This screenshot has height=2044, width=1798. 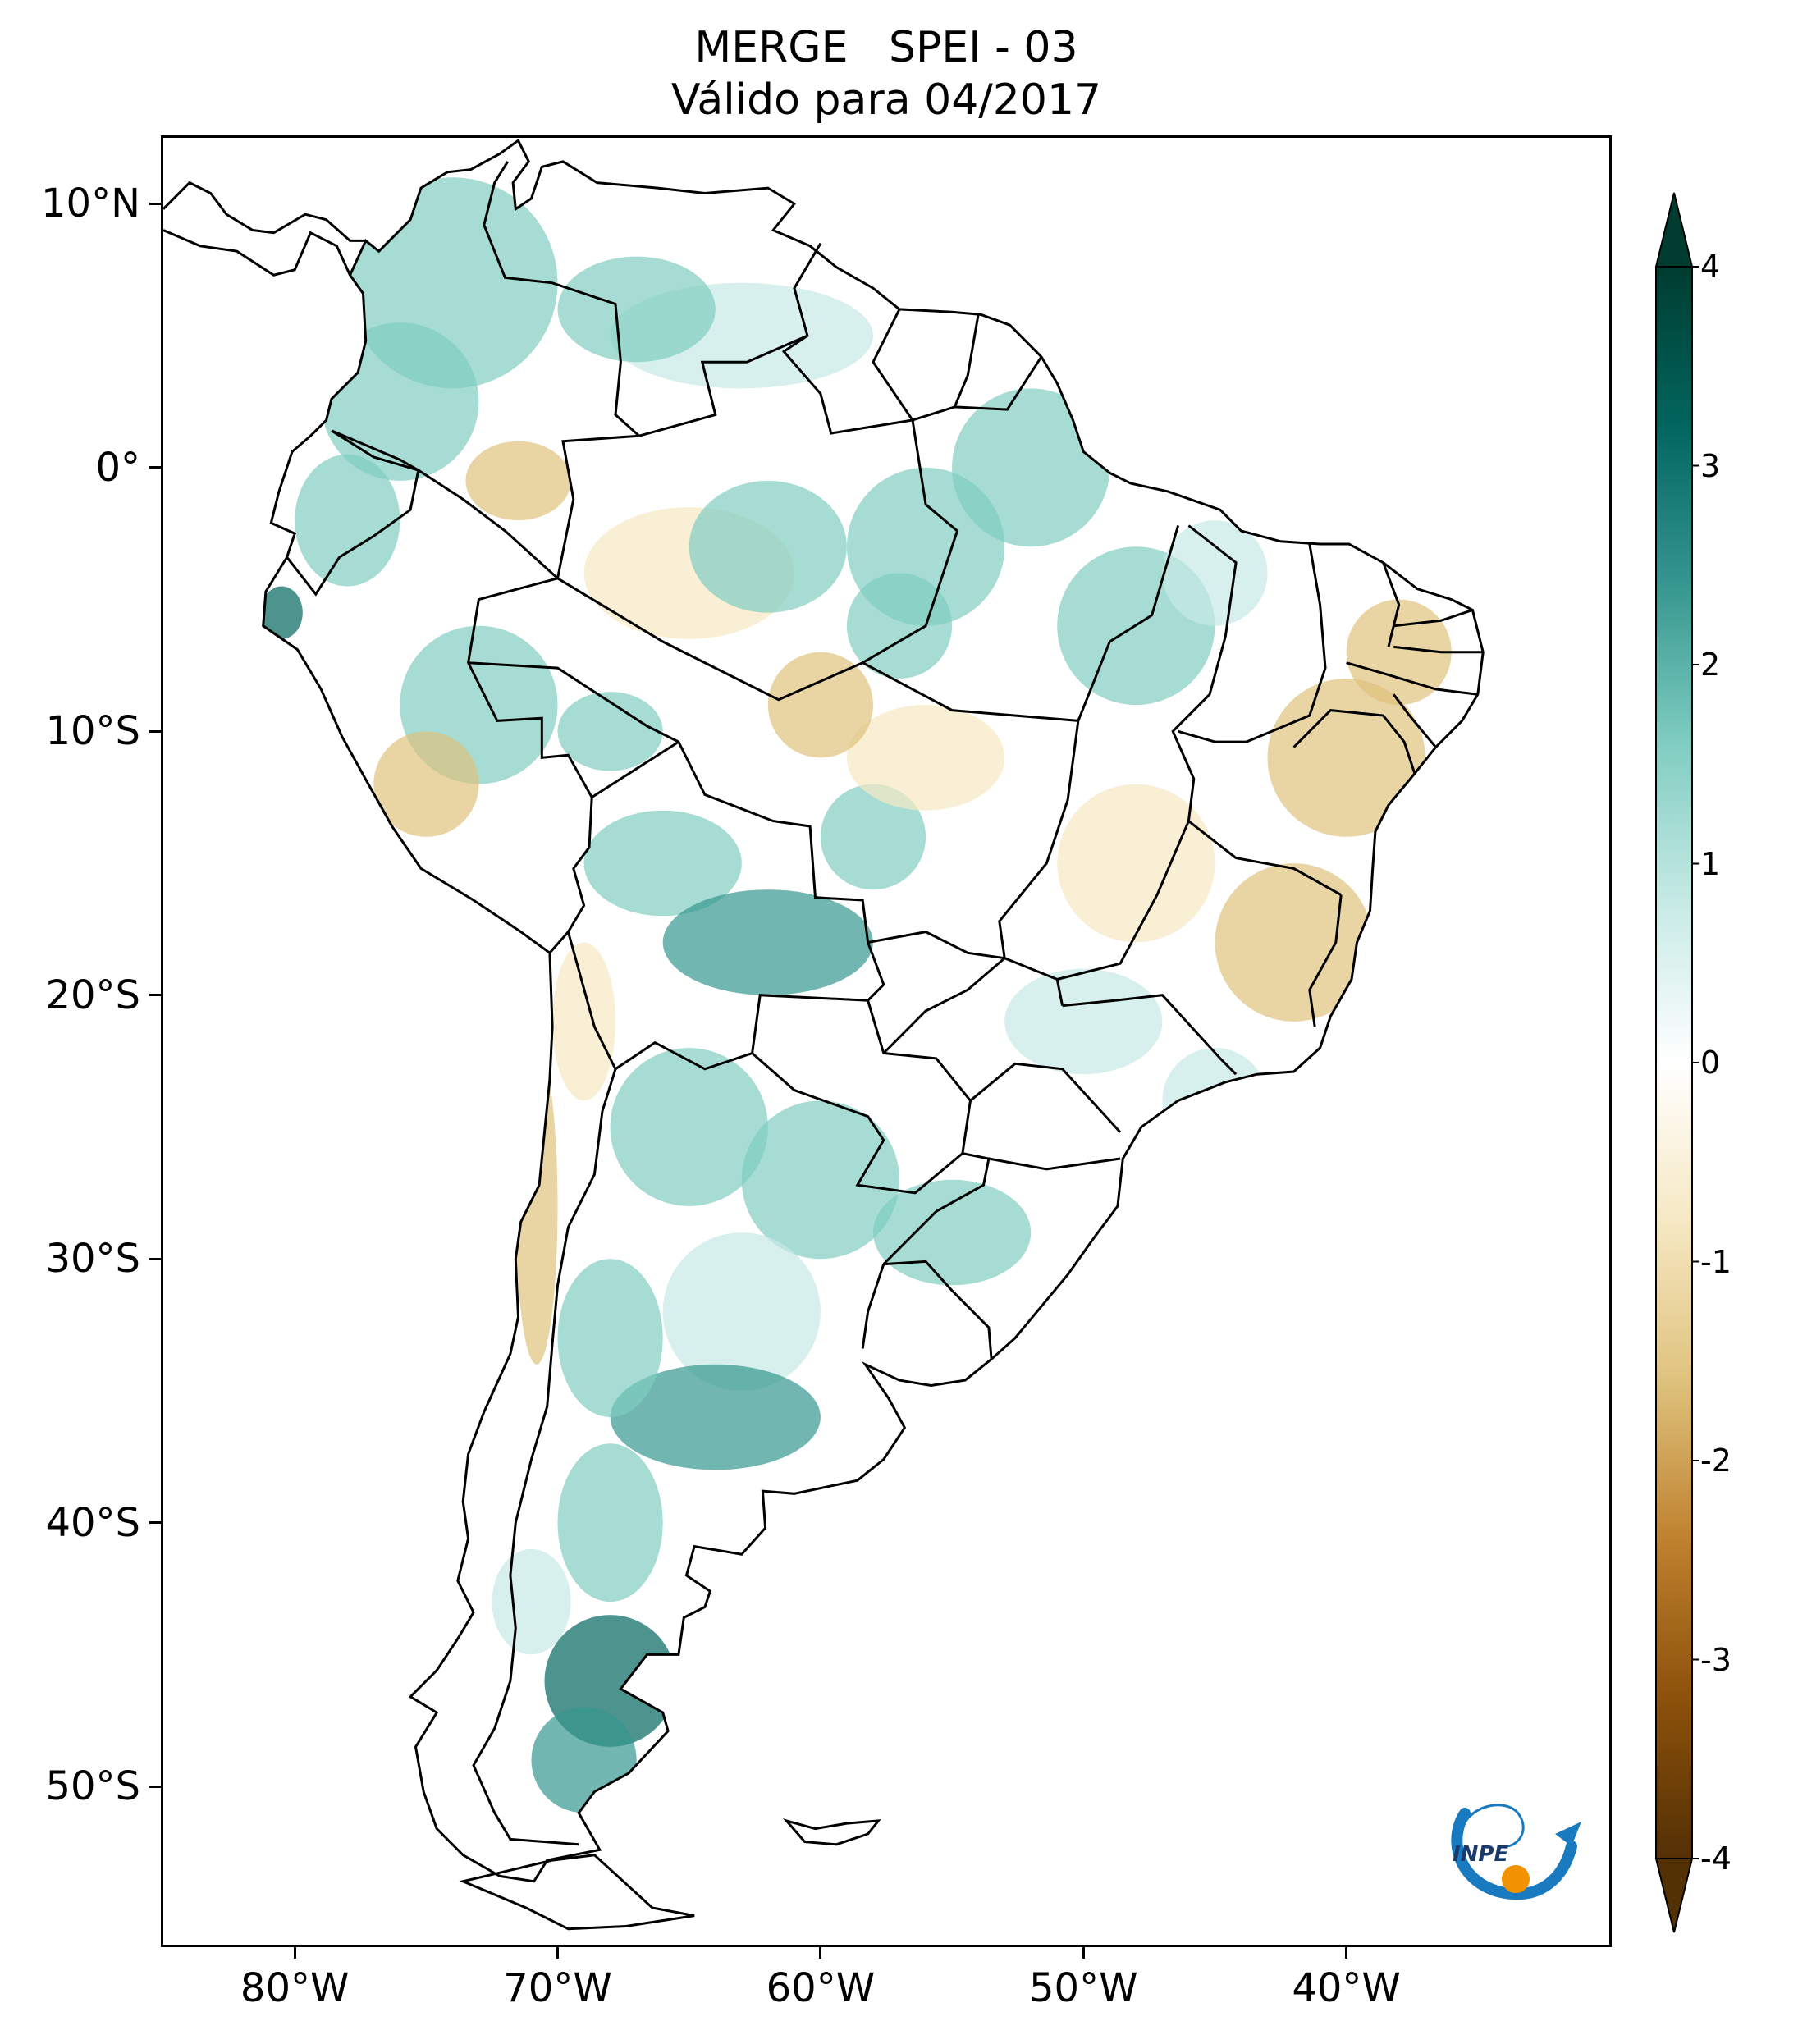 What do you see at coordinates (1716, 1859) in the screenshot?
I see `colorbar-tick-label: -4` at bounding box center [1716, 1859].